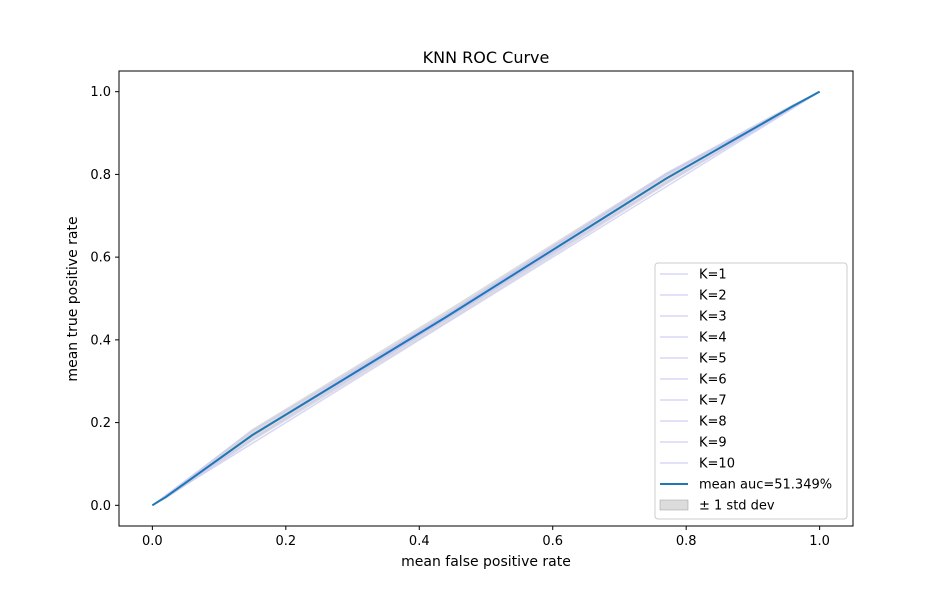 Image resolution: width=949 pixels, height=591 pixels. I want to click on legend-label: K=1, so click(713, 275).